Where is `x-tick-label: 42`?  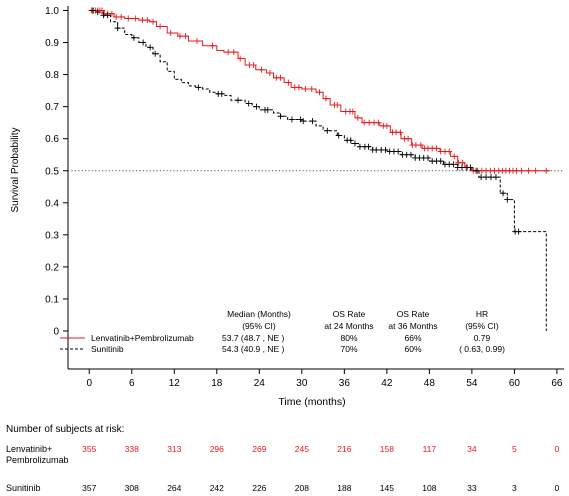
x-tick-label: 42 is located at coordinates (387, 383).